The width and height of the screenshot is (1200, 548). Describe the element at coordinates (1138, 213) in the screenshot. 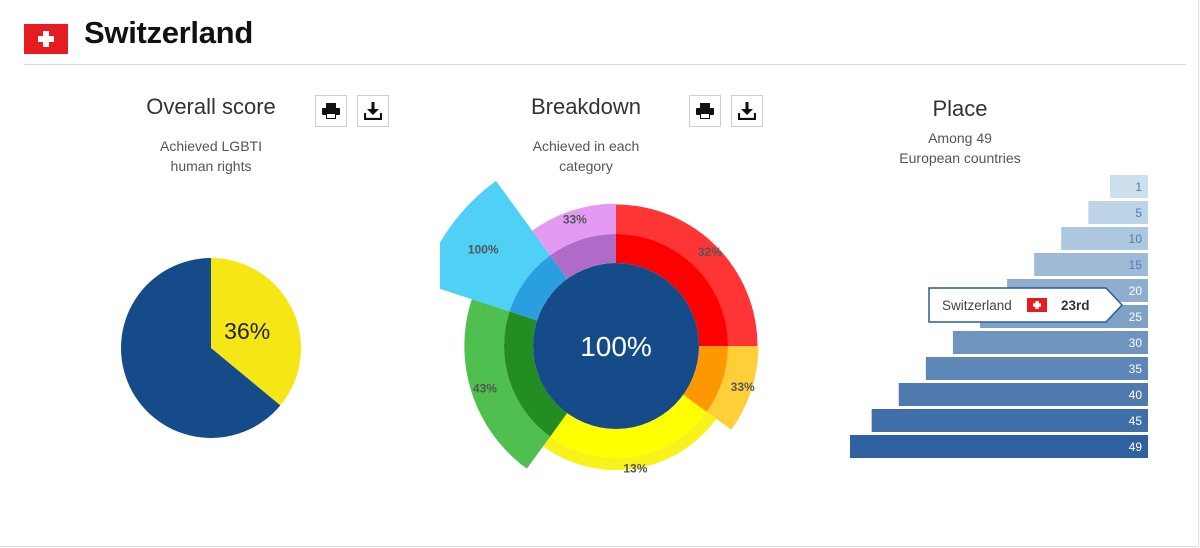

I see `rank-bar-label: 5` at that location.